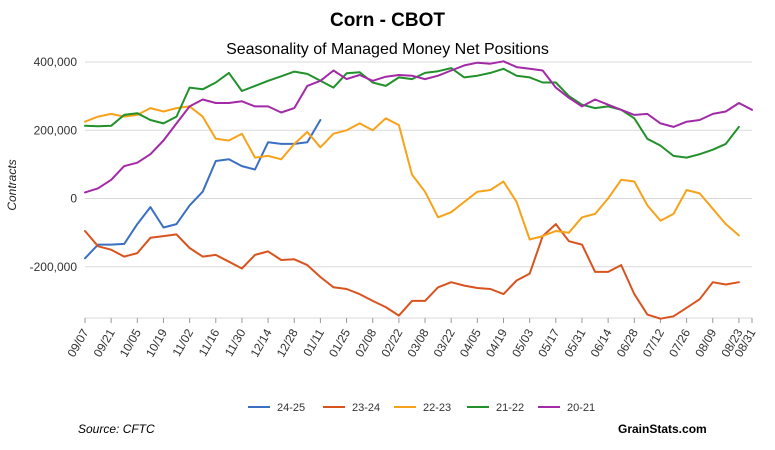 The width and height of the screenshot is (775, 450). Describe the element at coordinates (653, 342) in the screenshot. I see `x-tick-label: 07/12` at that location.